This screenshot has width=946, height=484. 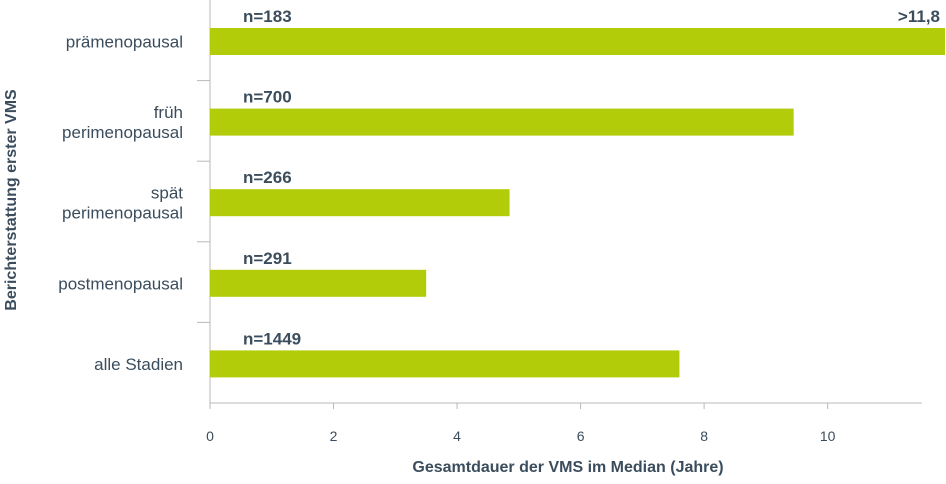 What do you see at coordinates (210, 436) in the screenshot?
I see `x-tick-label: 0` at bounding box center [210, 436].